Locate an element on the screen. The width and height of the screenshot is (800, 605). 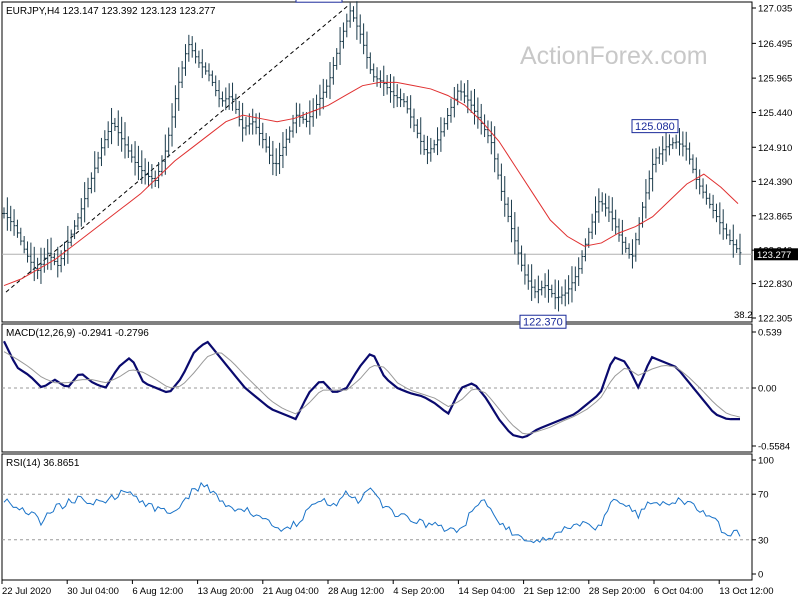
x-tick-label: 22 Jul 2020 is located at coordinates (26, 591).